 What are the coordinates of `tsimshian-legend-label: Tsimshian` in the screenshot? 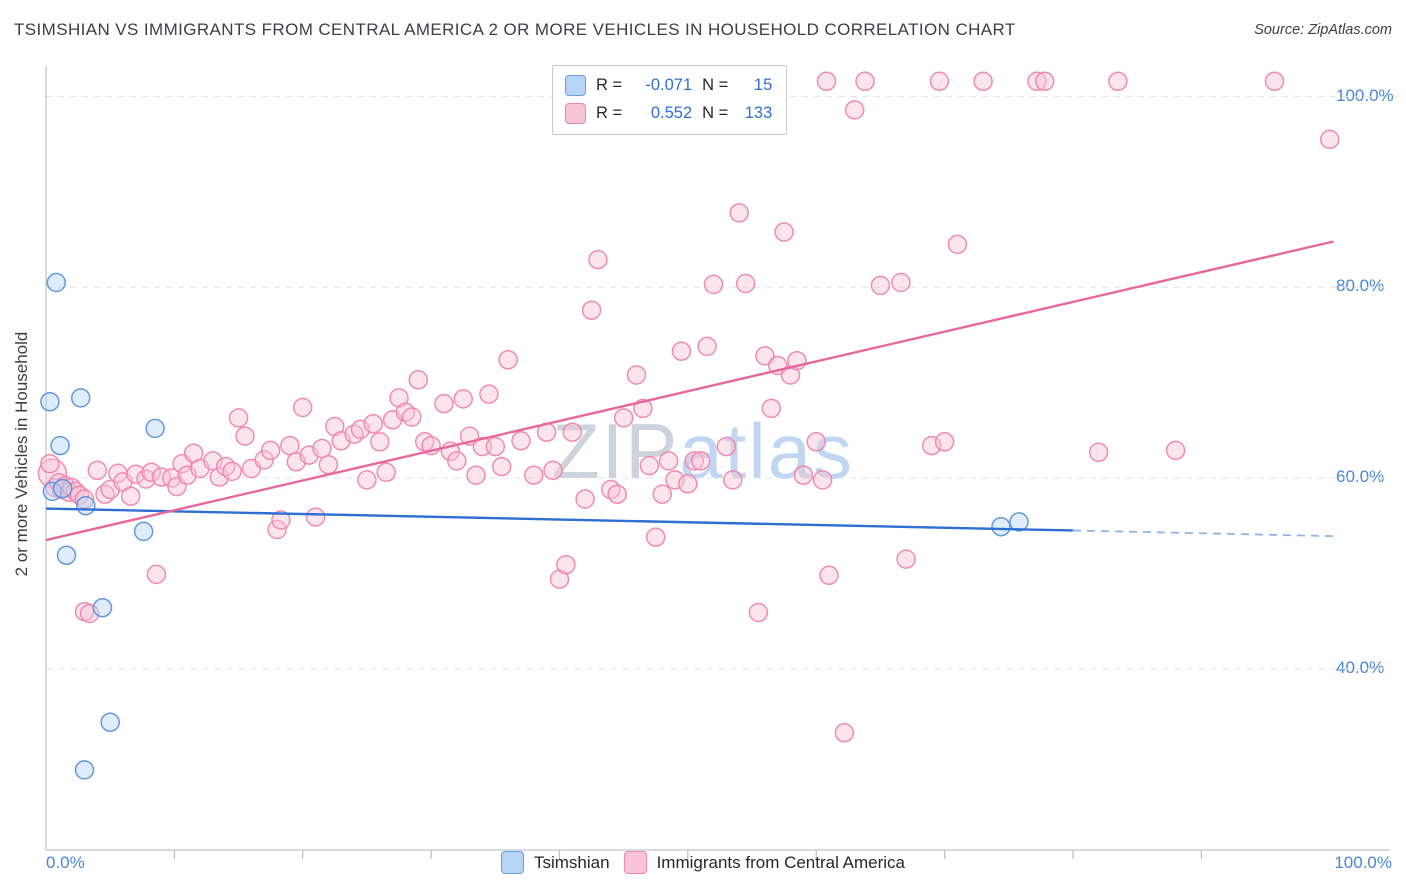 It's located at (571, 862).